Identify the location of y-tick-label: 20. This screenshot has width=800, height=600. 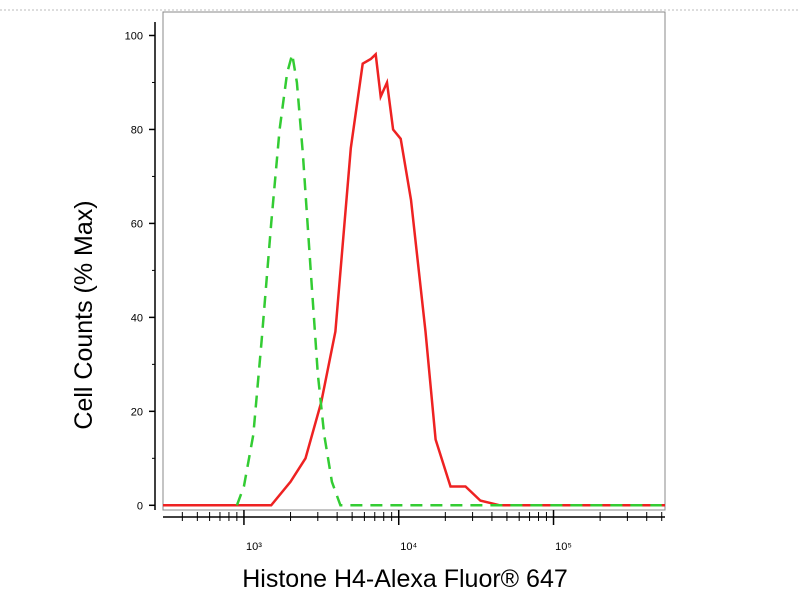
(137, 412).